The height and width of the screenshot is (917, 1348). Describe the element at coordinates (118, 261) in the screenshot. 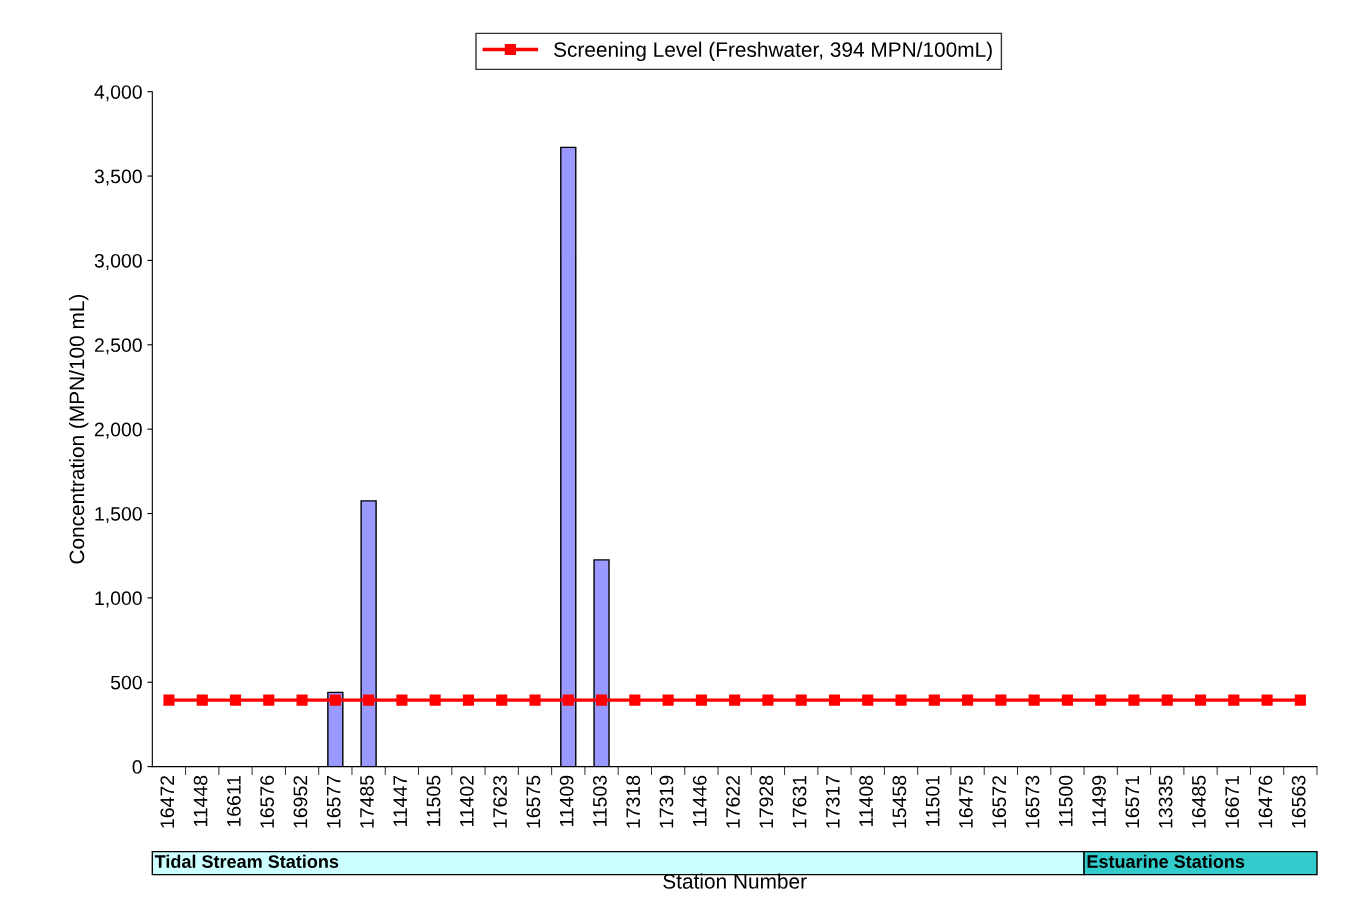

I see `y-tick-label: 3,000` at that location.